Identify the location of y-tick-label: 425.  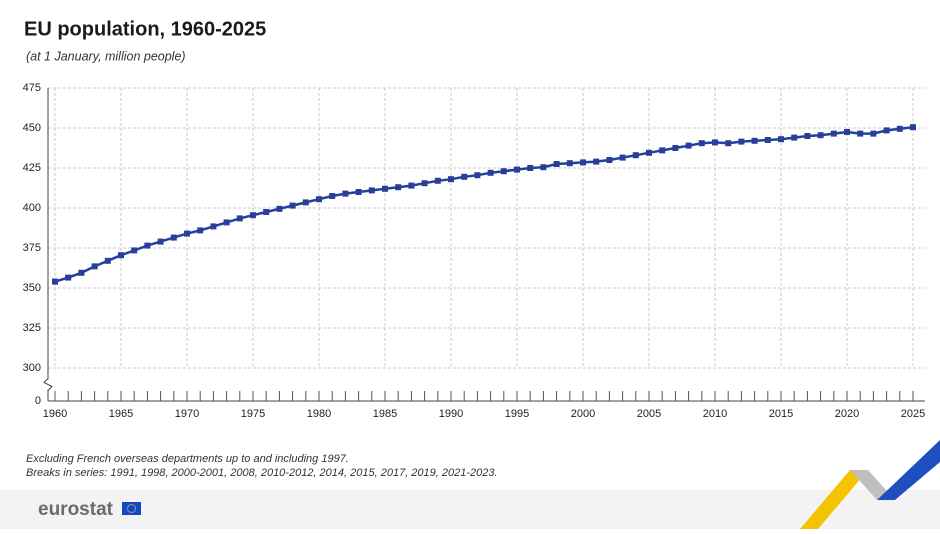
(32, 168).